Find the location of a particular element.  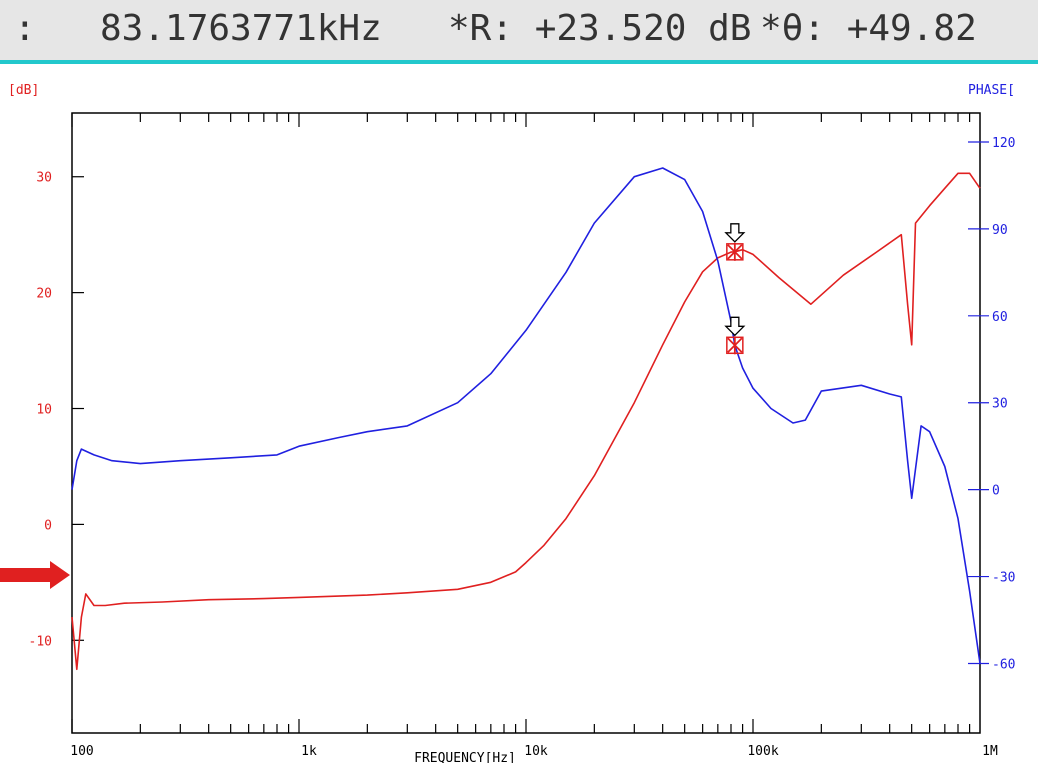

y-right-tick-label: 30 is located at coordinates (1000, 404).